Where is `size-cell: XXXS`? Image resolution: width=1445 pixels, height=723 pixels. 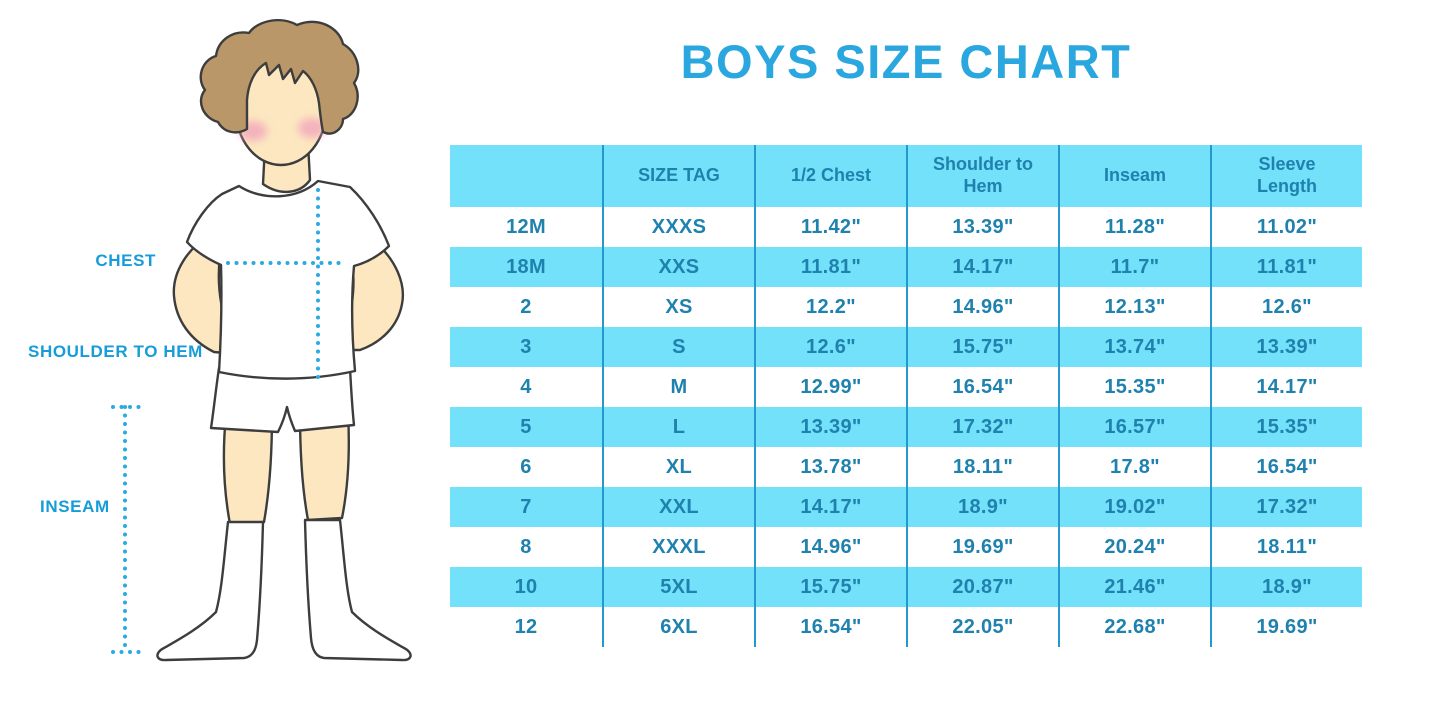
size-cell: XXXS is located at coordinates (678, 227).